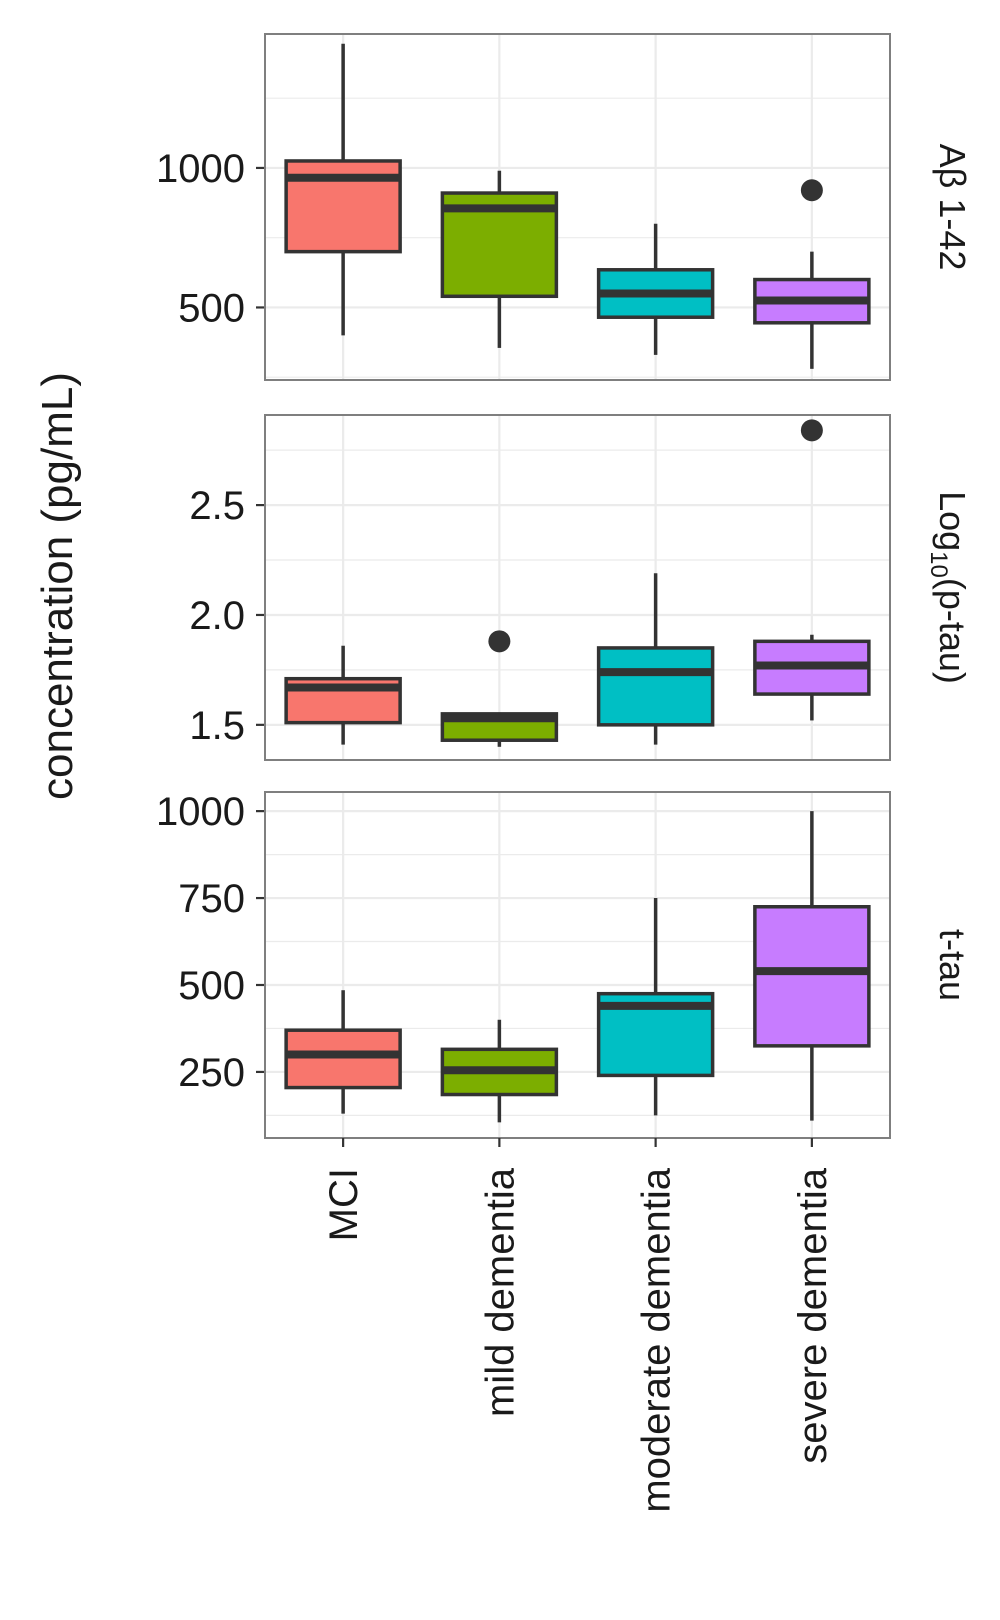 This screenshot has width=1000, height=1620. What do you see at coordinates (211, 1073) in the screenshot?
I see `y-tick-label: 250` at bounding box center [211, 1073].